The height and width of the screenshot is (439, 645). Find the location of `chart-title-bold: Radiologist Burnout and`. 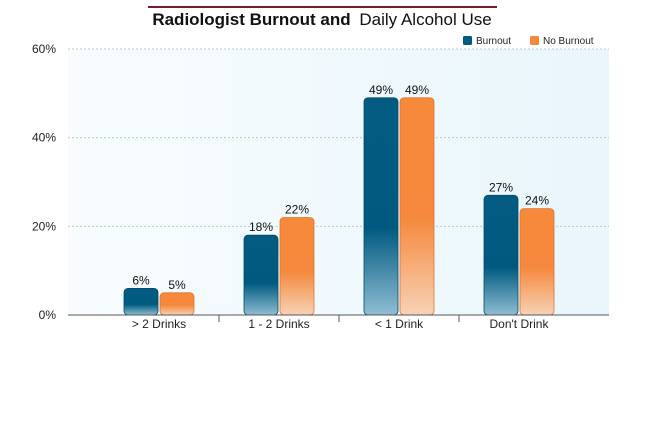

chart-title-bold: Radiologist Burnout and is located at coordinates (251, 19).